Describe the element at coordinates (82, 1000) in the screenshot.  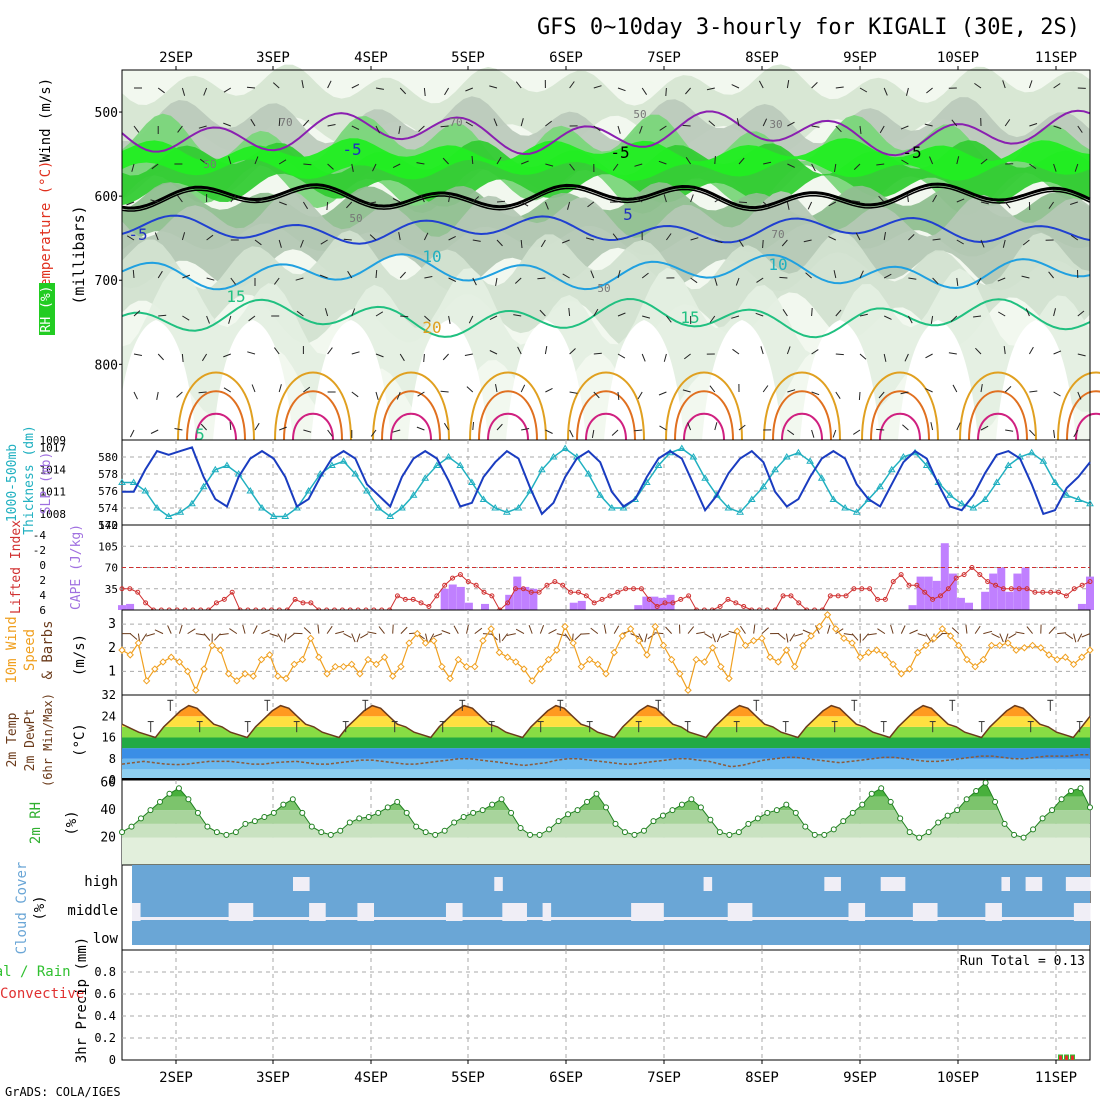
I see `precip-ylabel: 3hr Precip (mm)` at that location.